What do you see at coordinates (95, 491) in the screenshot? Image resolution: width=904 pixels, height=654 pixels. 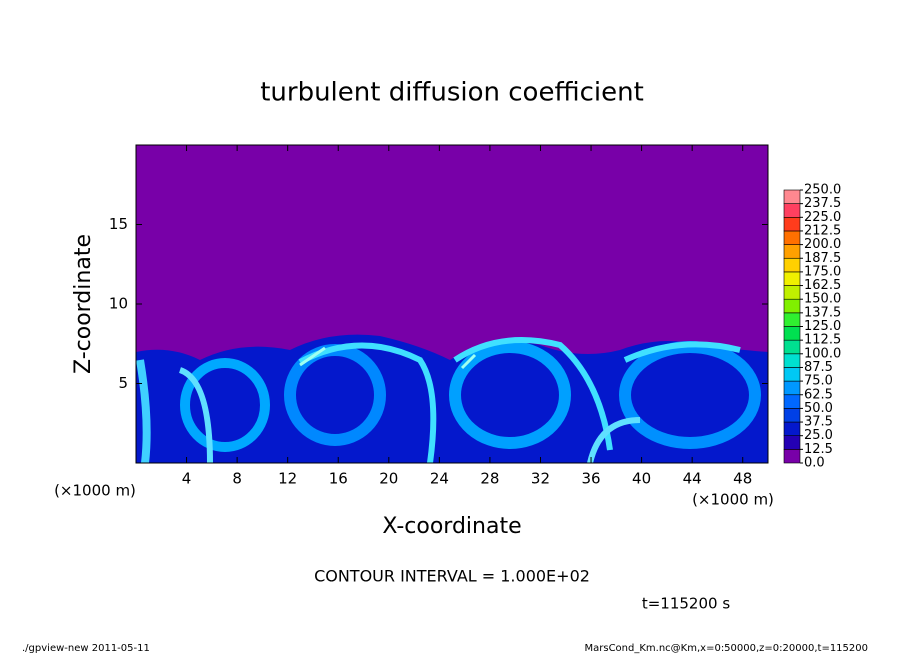 I see `x-unit: (×1000 m)` at bounding box center [95, 491].